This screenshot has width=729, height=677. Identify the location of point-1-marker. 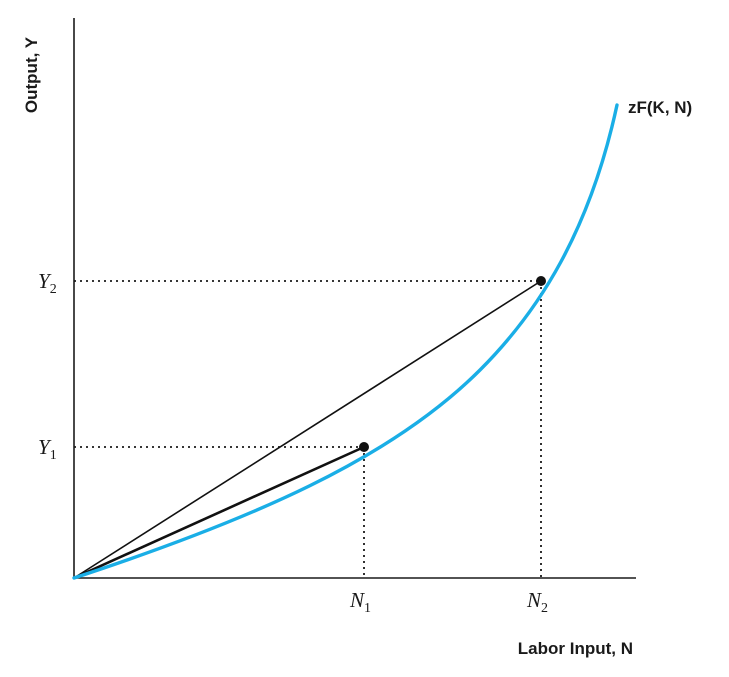
(364, 447).